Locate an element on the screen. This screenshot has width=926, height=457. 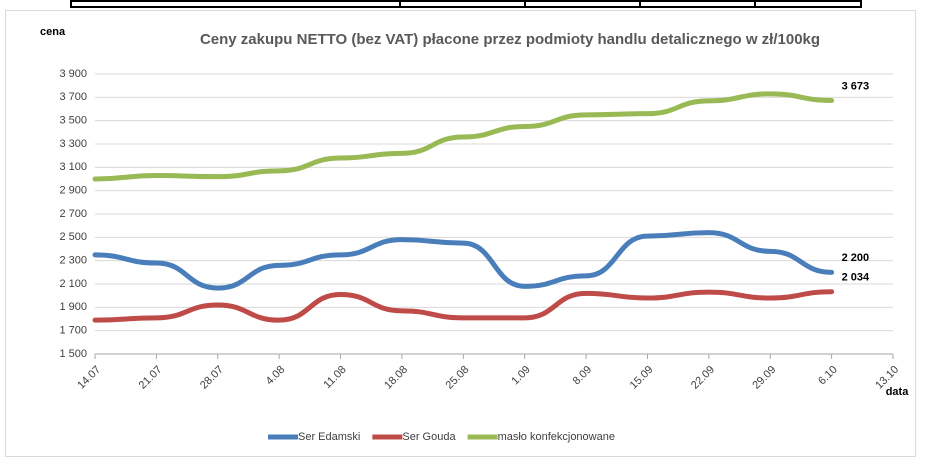
y-tick-label: 1 500 is located at coordinates (73, 354).